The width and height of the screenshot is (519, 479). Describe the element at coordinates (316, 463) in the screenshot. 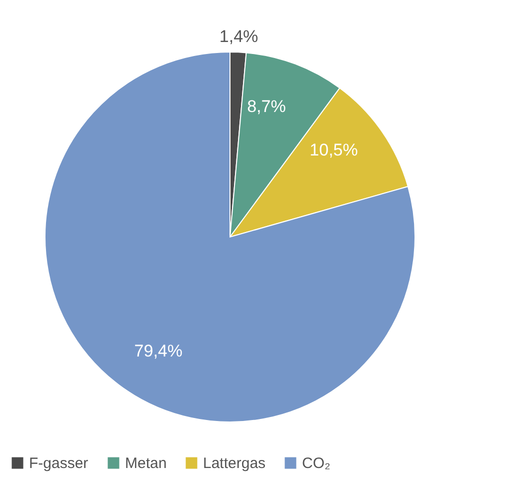

I see `legend-label: CO₂` at that location.